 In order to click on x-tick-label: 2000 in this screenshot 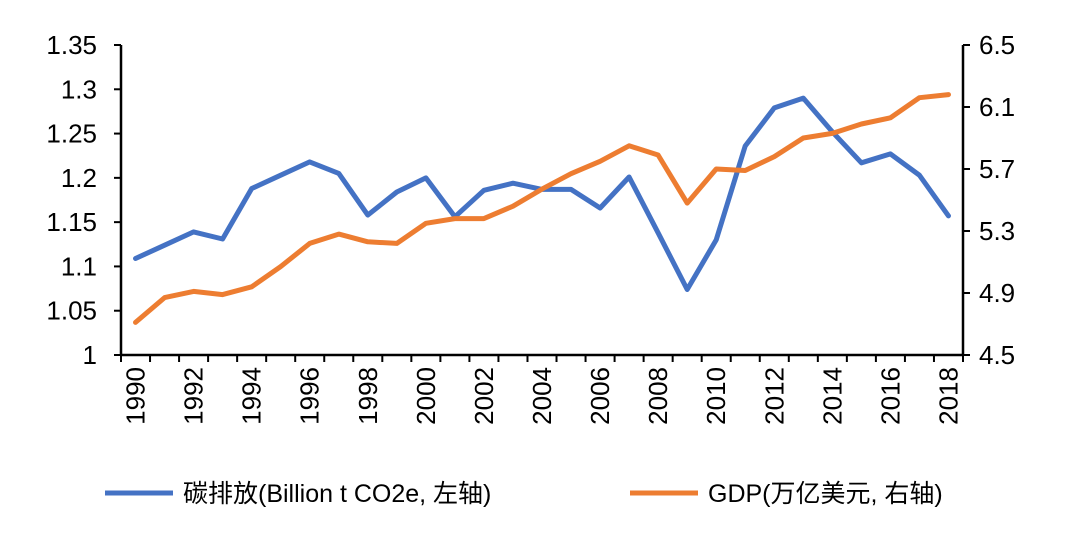, I will do `click(426, 396)`.